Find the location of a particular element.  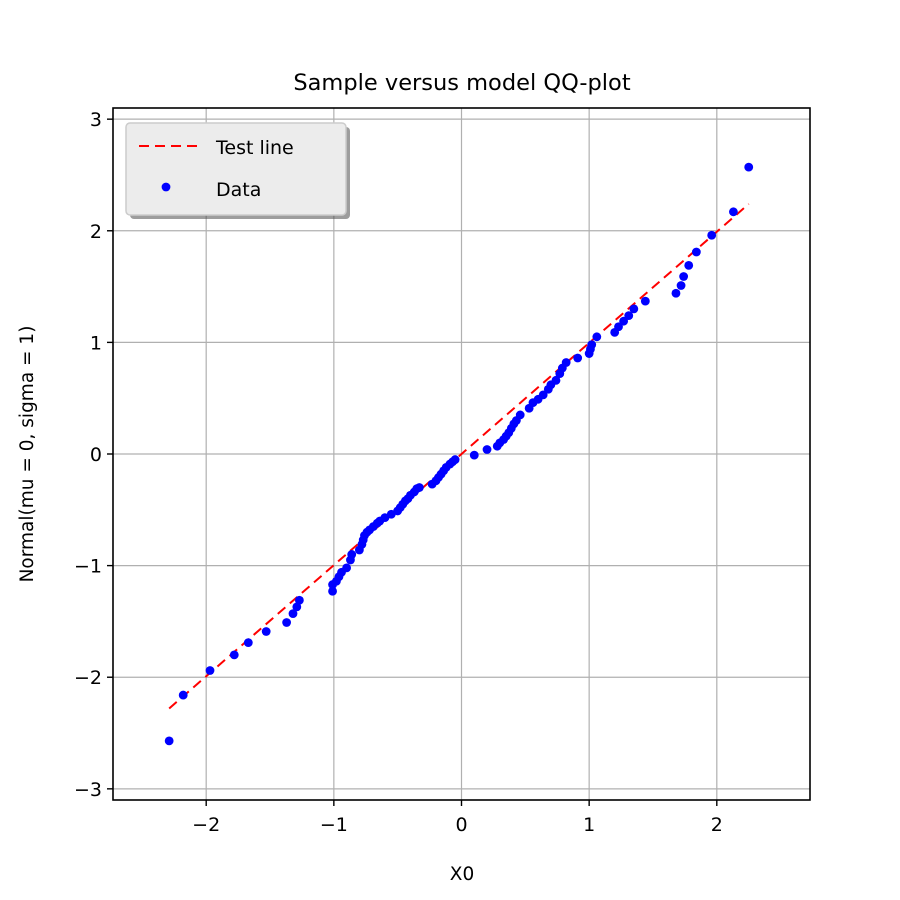

x-tick-label: −1 is located at coordinates (334, 825).